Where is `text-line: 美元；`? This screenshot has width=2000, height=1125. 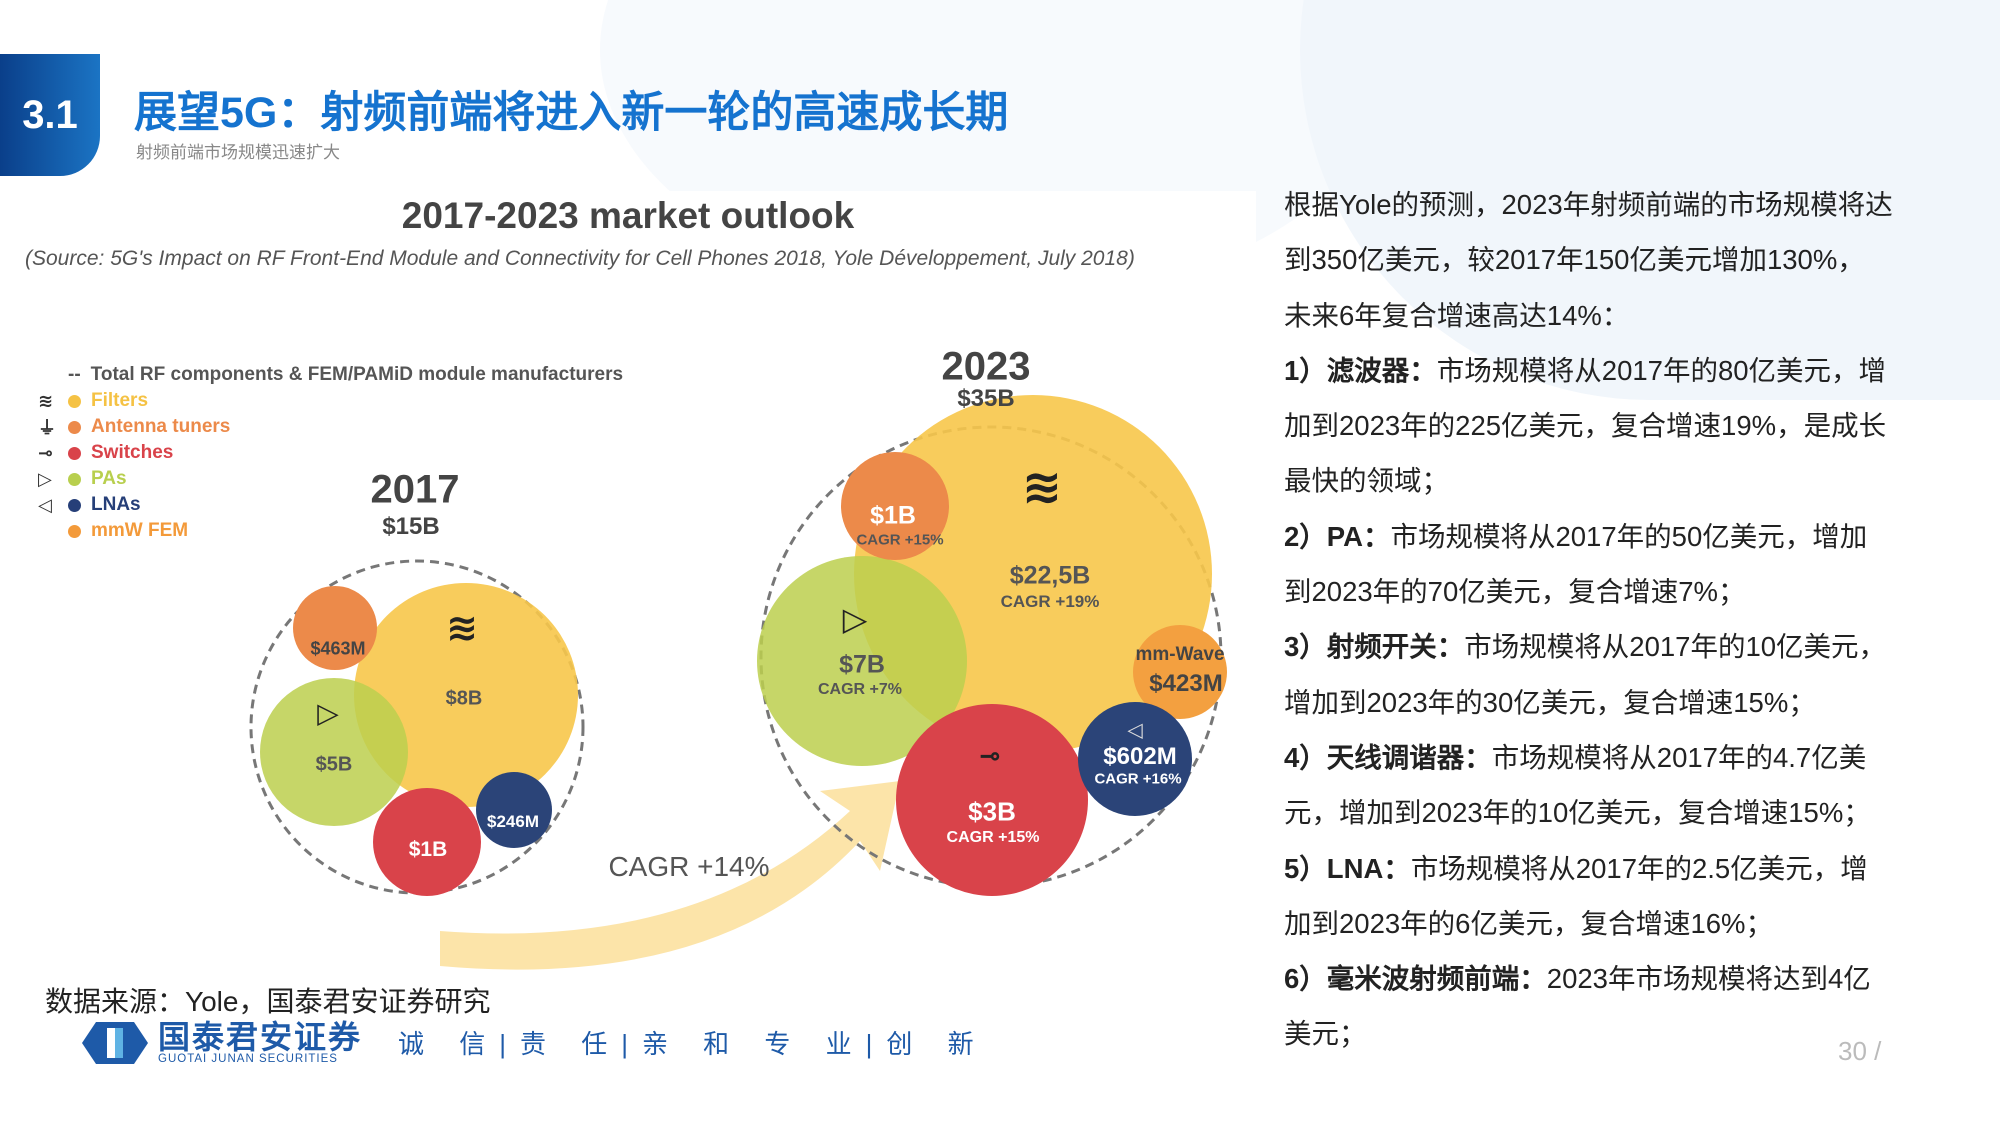
text-line: 美元； is located at coordinates (1634, 1033).